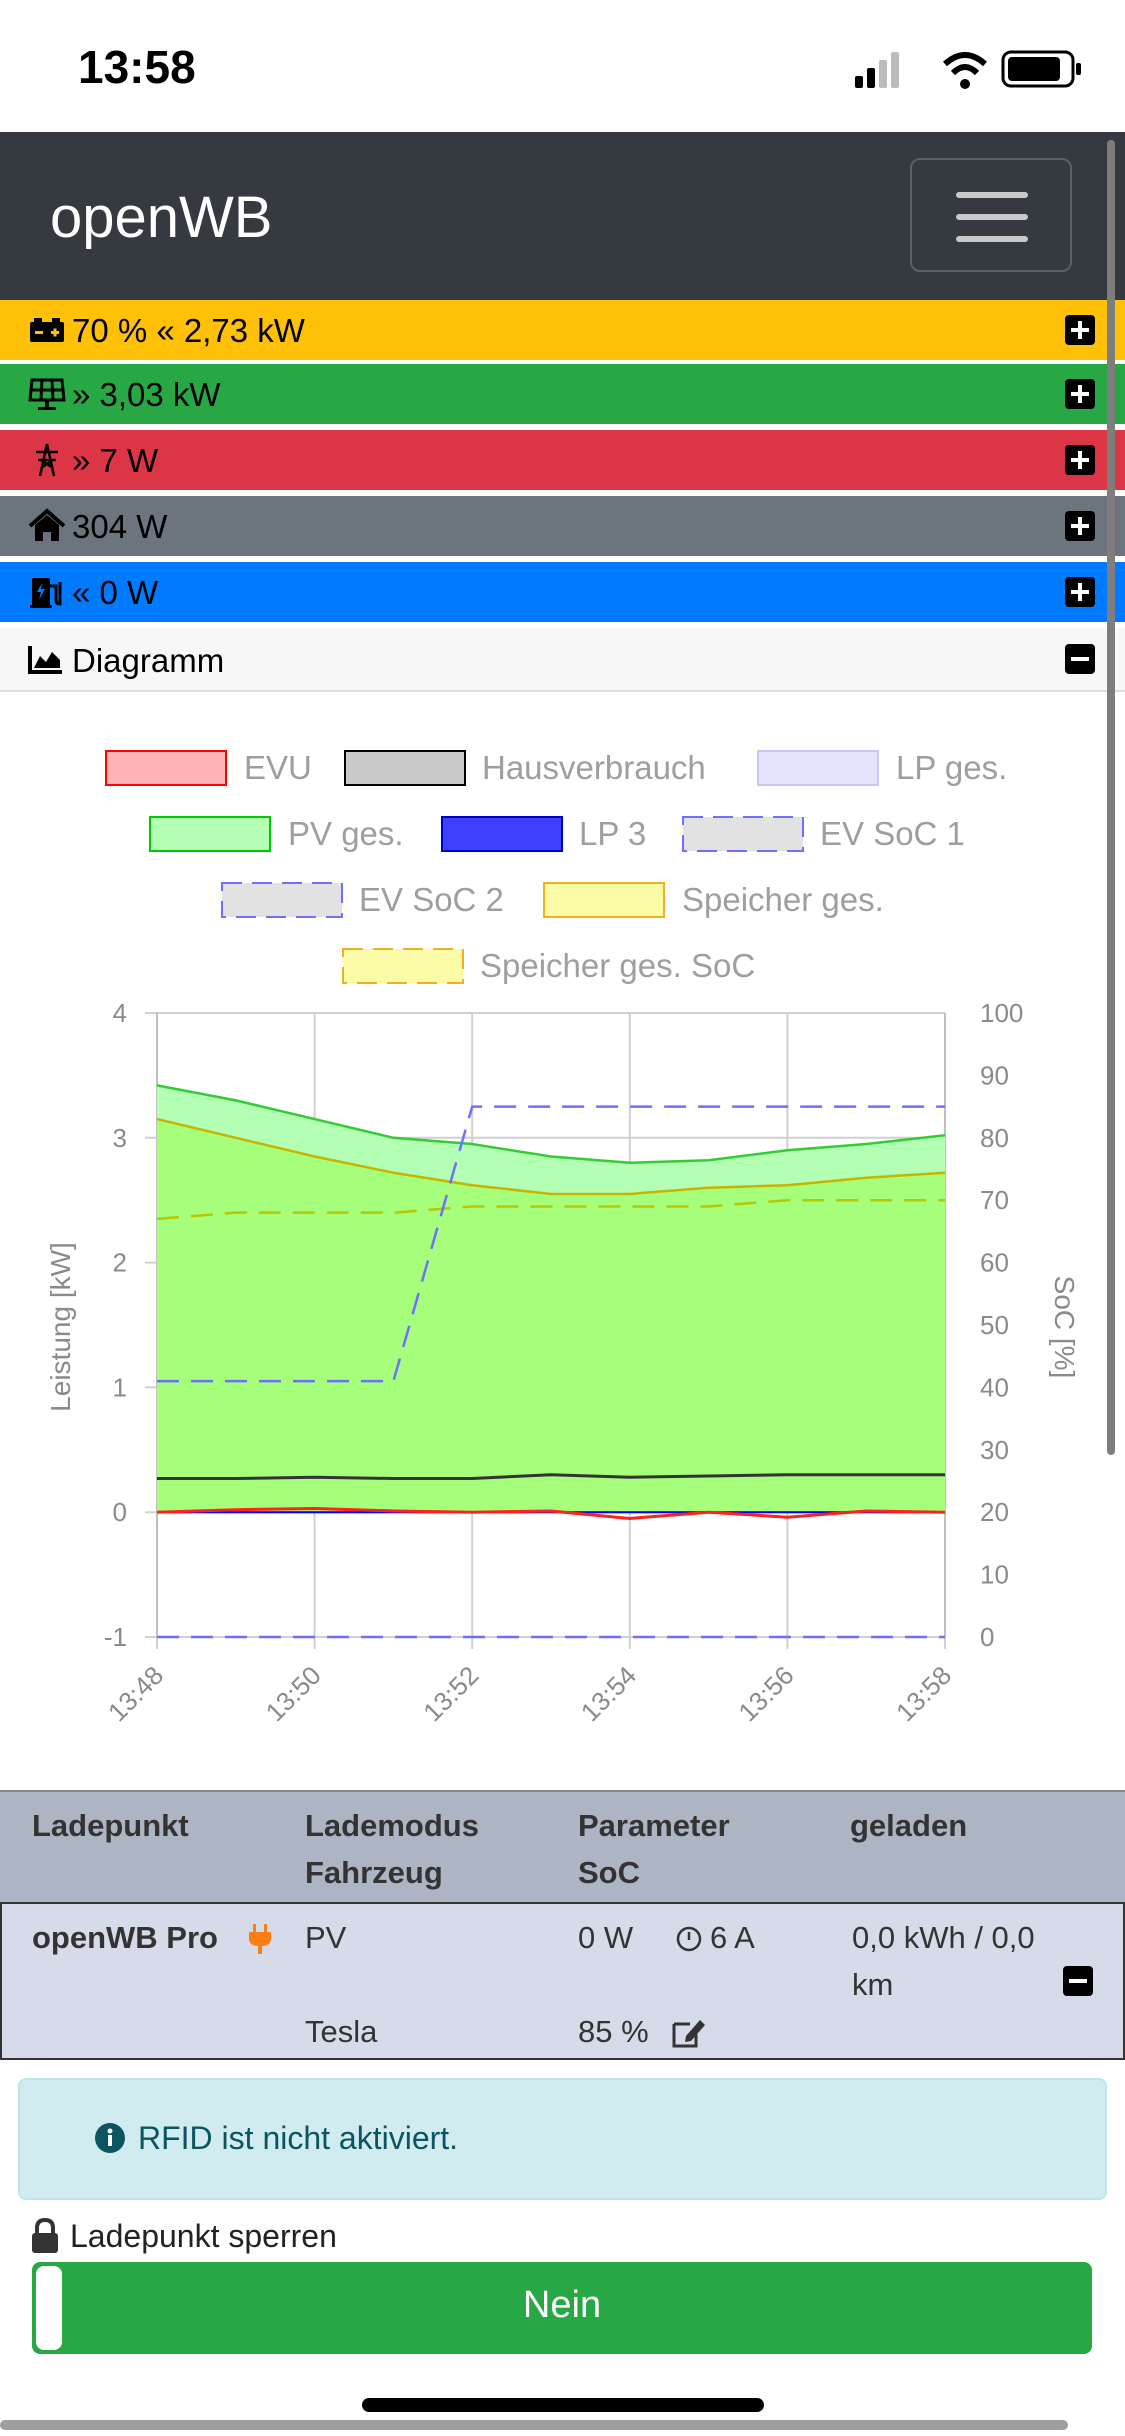 This screenshot has width=1125, height=2436. I want to click on legend-label-speicher-ges-soc: Speicher ges. SoC, so click(617, 965).